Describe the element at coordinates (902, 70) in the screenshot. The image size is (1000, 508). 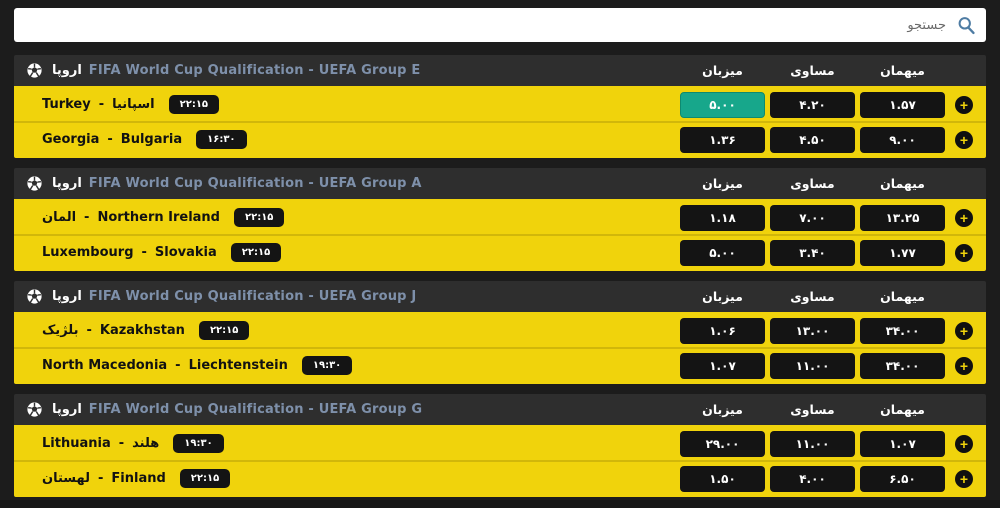
I see `column-guest: میهمان` at that location.